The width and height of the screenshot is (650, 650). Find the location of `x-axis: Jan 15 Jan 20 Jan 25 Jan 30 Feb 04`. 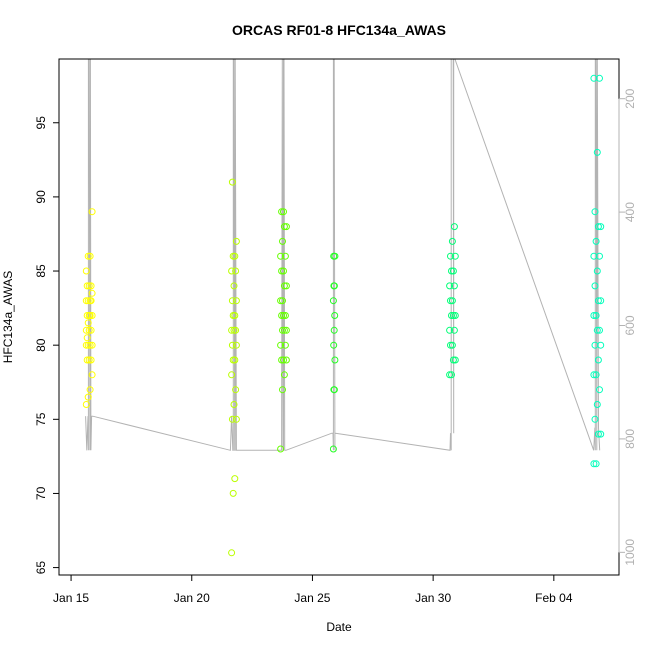

x-axis: Jan 15 Jan 20 Jan 25 Jan 30 Feb 04 is located at coordinates (313, 589).